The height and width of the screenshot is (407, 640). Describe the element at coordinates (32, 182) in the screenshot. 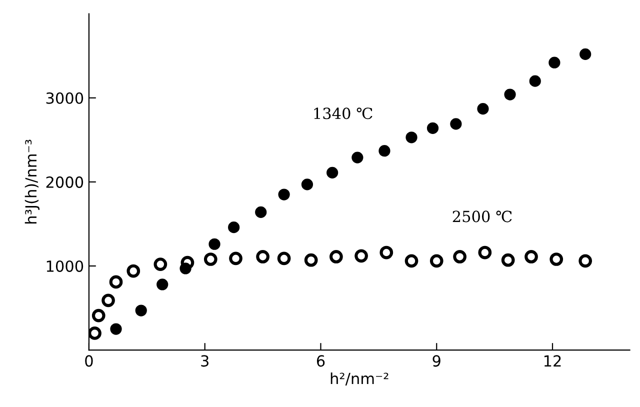

I see `y-axis-title: h³J(h)/nm⁻³` at that location.